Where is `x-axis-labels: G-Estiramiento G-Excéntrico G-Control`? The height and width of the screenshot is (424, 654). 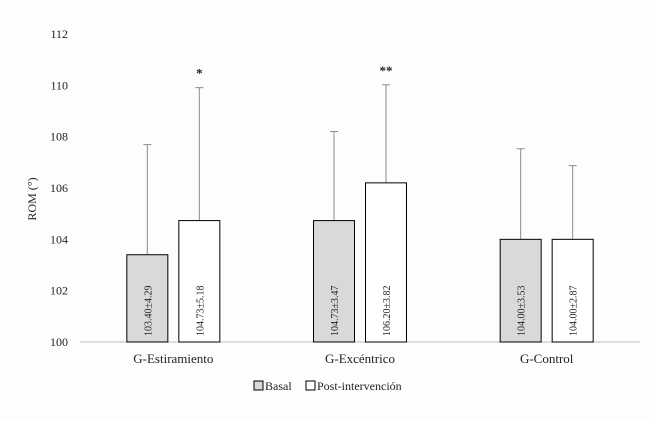
x-axis-labels: G-Estiramiento G-Excéntrico G-Control is located at coordinates (353, 358).